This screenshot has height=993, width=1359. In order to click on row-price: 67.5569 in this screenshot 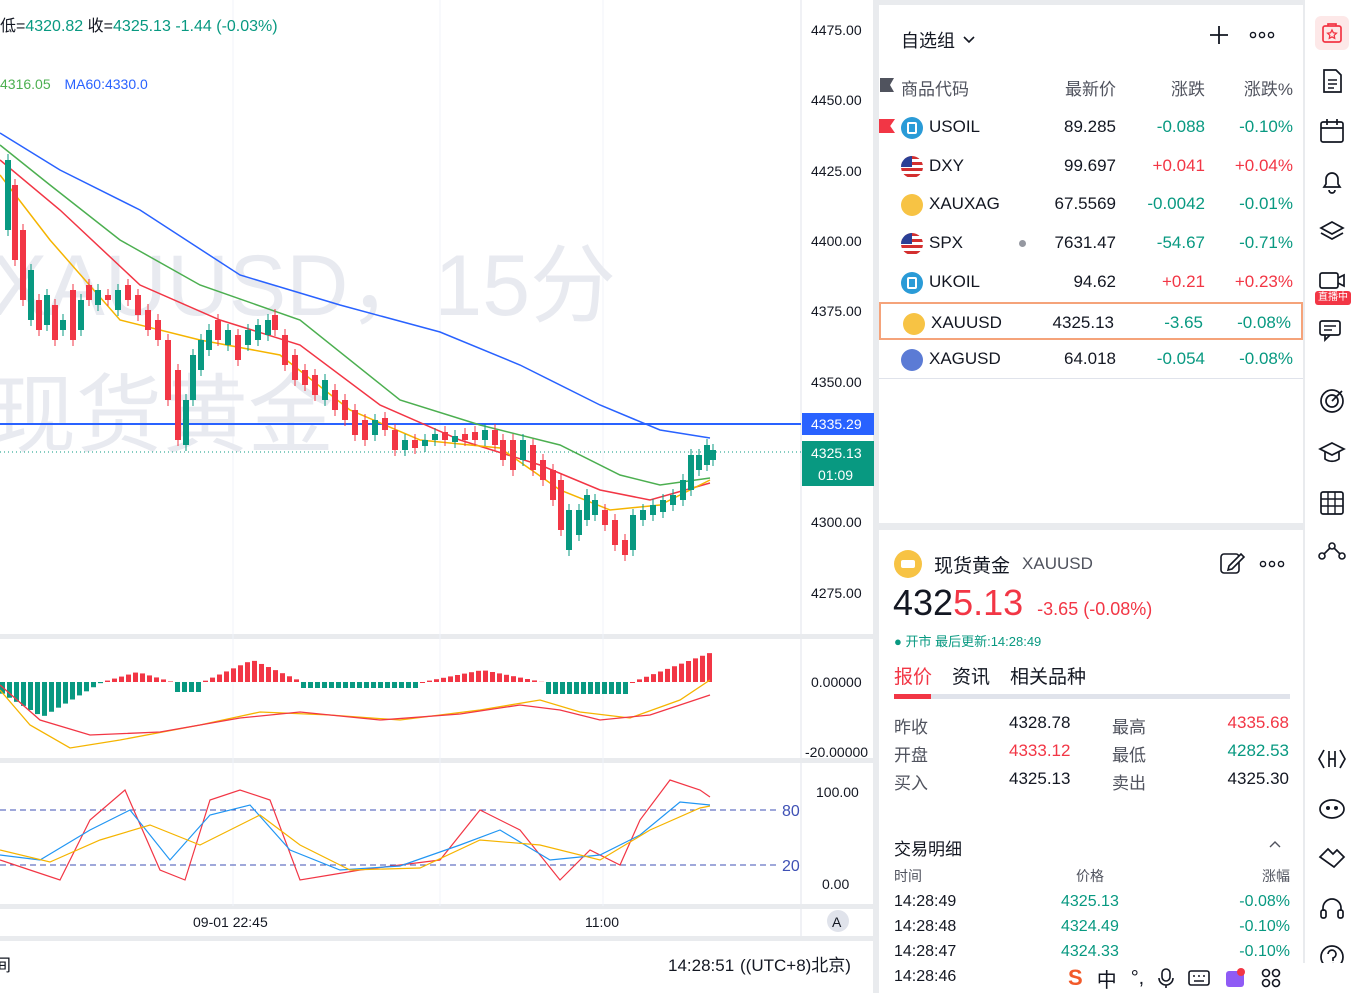, I will do `click(1085, 204)`.